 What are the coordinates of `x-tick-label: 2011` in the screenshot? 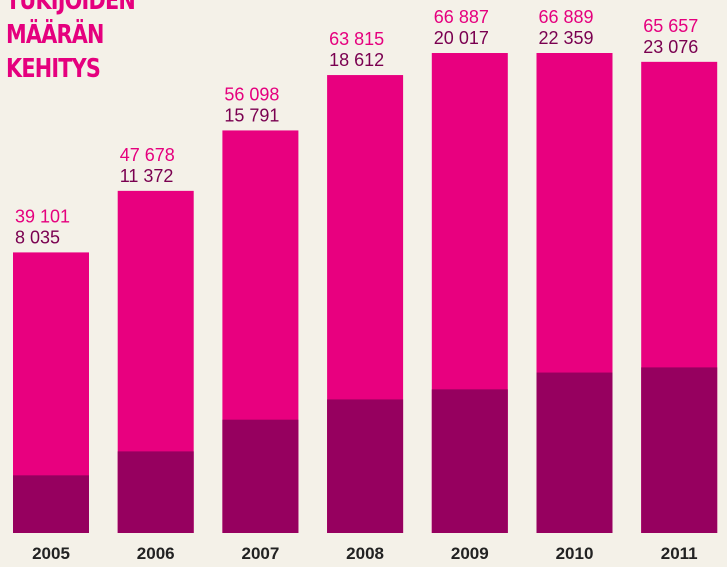 It's located at (679, 553).